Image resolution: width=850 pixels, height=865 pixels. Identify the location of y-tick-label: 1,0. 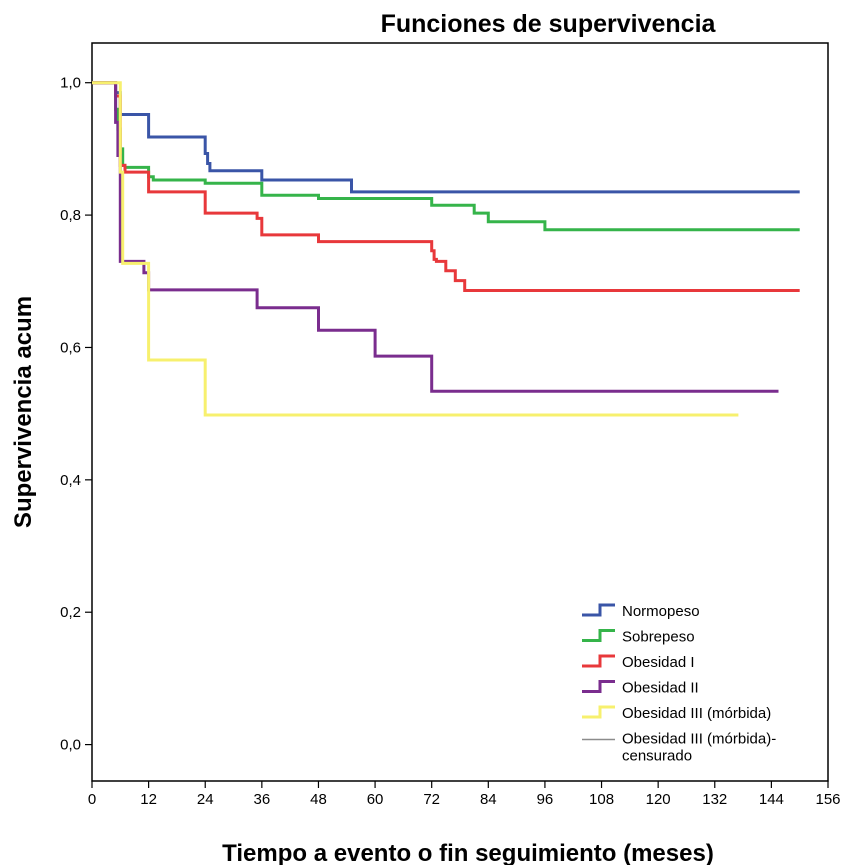
(70, 83).